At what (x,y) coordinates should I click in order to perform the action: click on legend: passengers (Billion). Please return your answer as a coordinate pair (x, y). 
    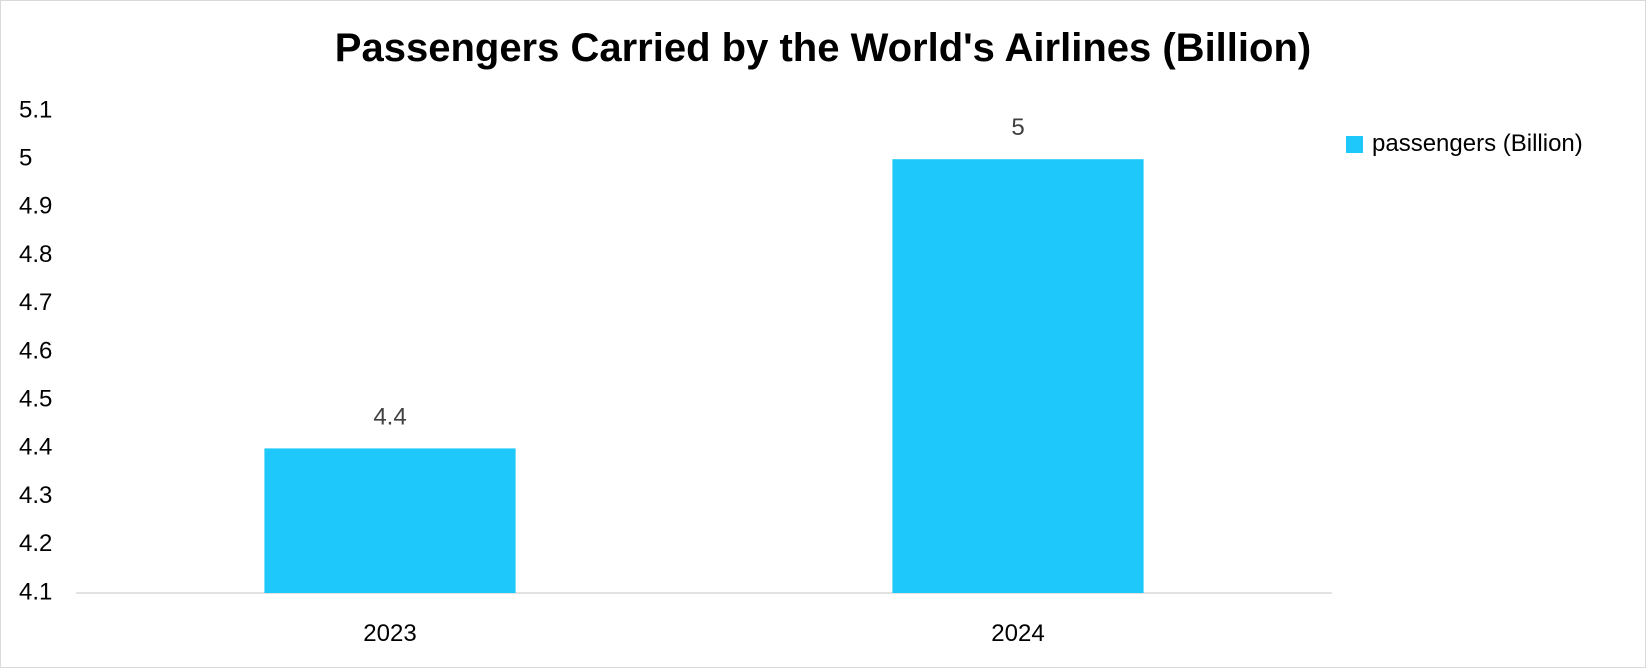
    Looking at the image, I should click on (1464, 144).